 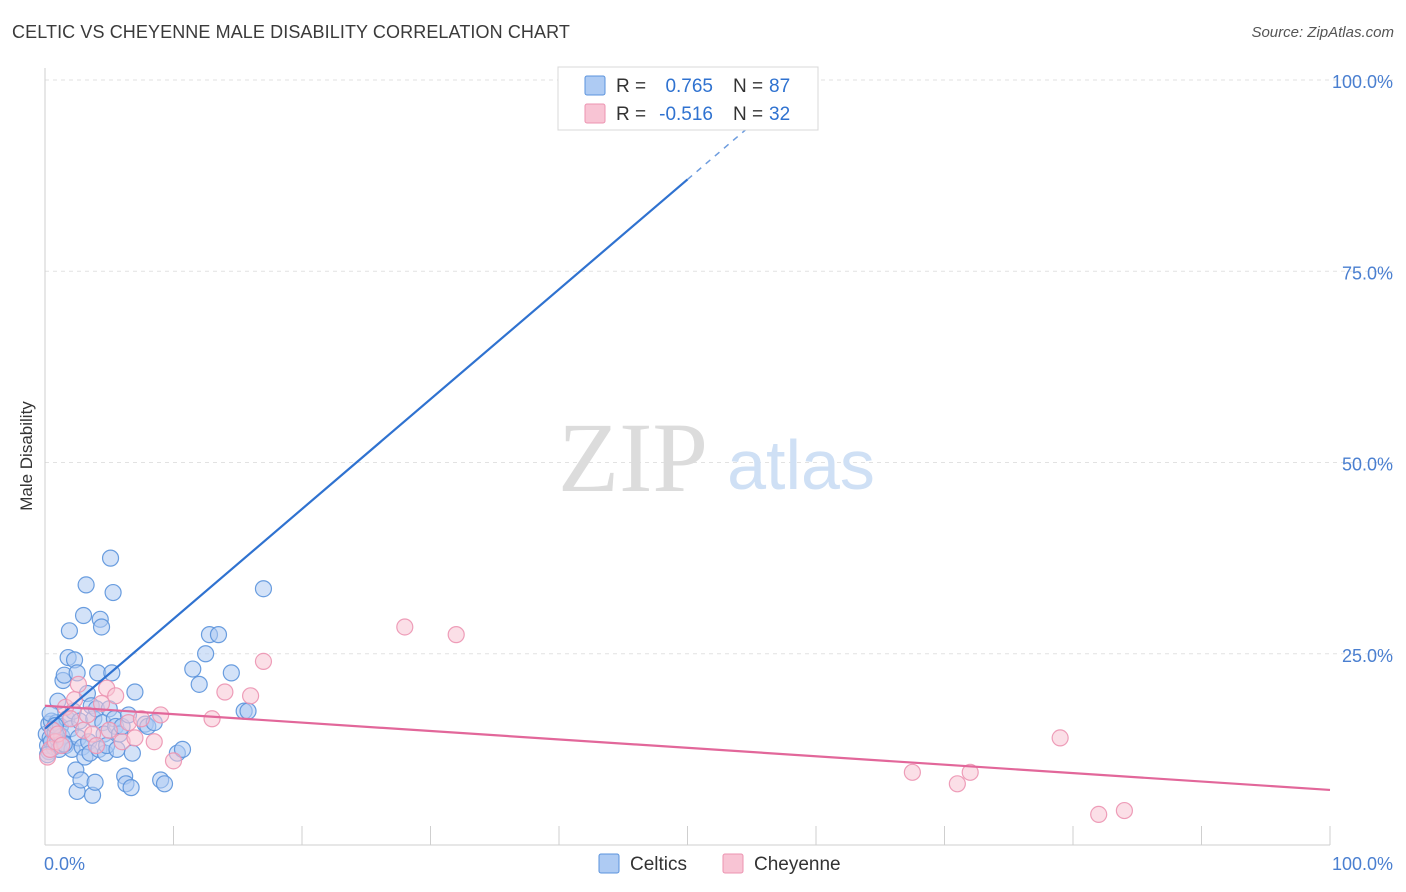 What do you see at coordinates (1362, 82) in the screenshot?
I see `y-tick-label: 100.0%` at bounding box center [1362, 82].